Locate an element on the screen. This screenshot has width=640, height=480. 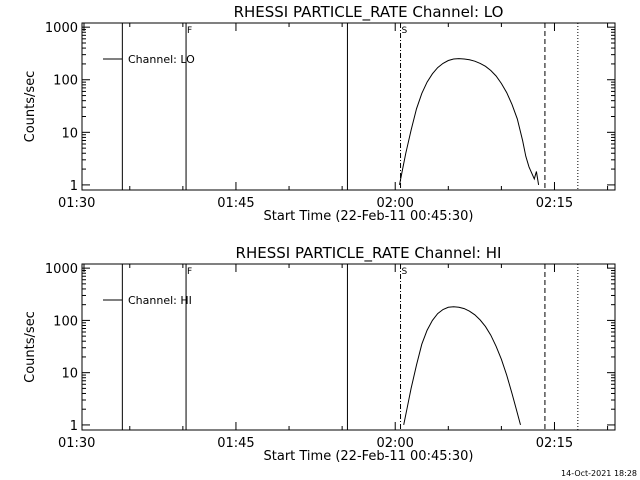
chart-title: RHESSI PARTICLE_RATE Channel: LO is located at coordinates (369, 12).